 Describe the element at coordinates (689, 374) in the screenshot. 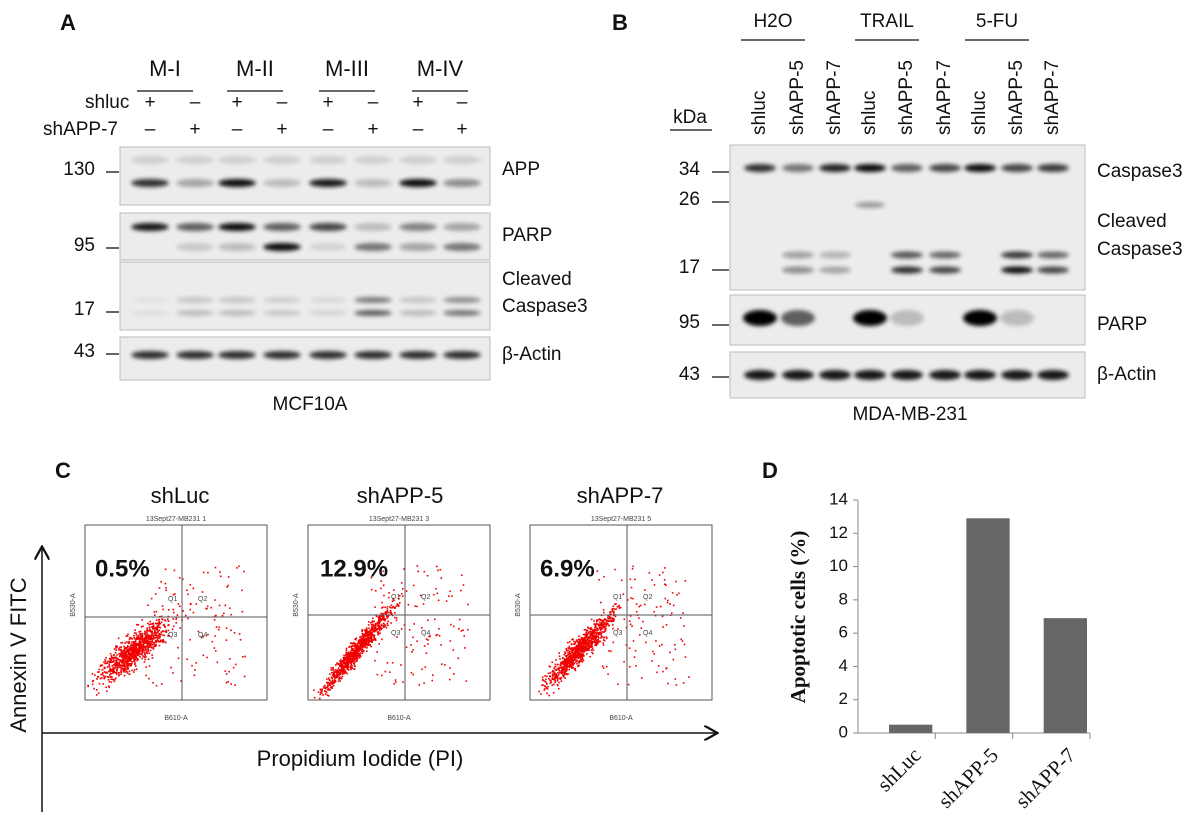

I see `marker-label: 43` at that location.